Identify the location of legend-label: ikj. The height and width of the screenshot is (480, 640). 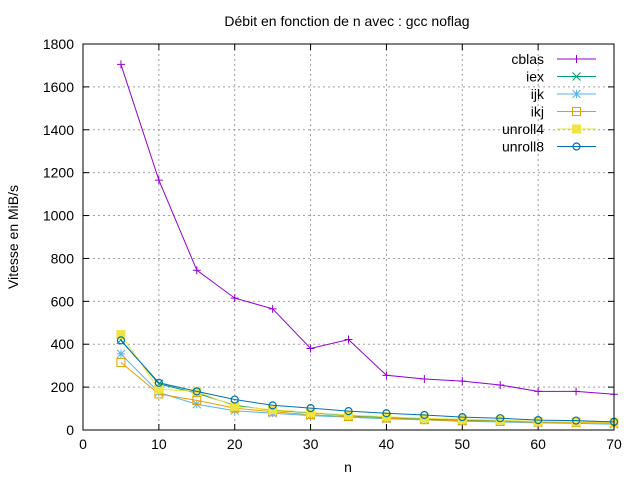
(537, 112).